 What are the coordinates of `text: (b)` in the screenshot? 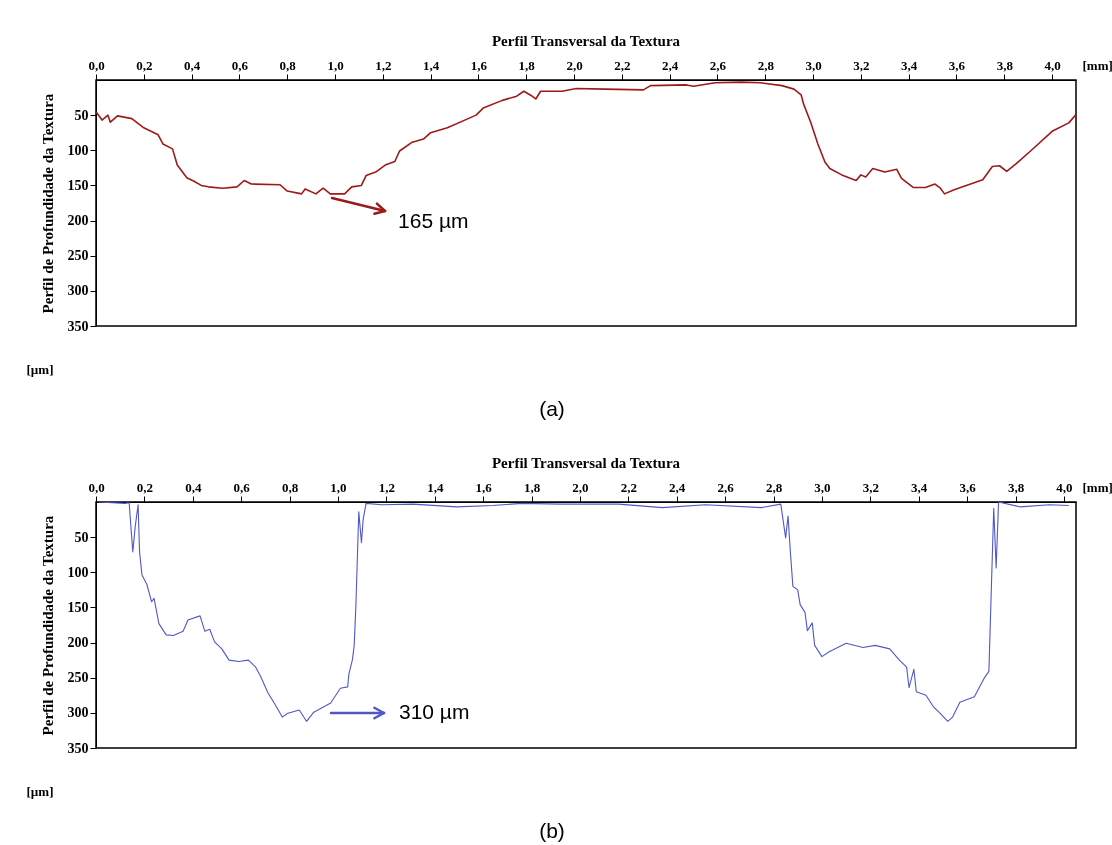 It's located at (552, 830).